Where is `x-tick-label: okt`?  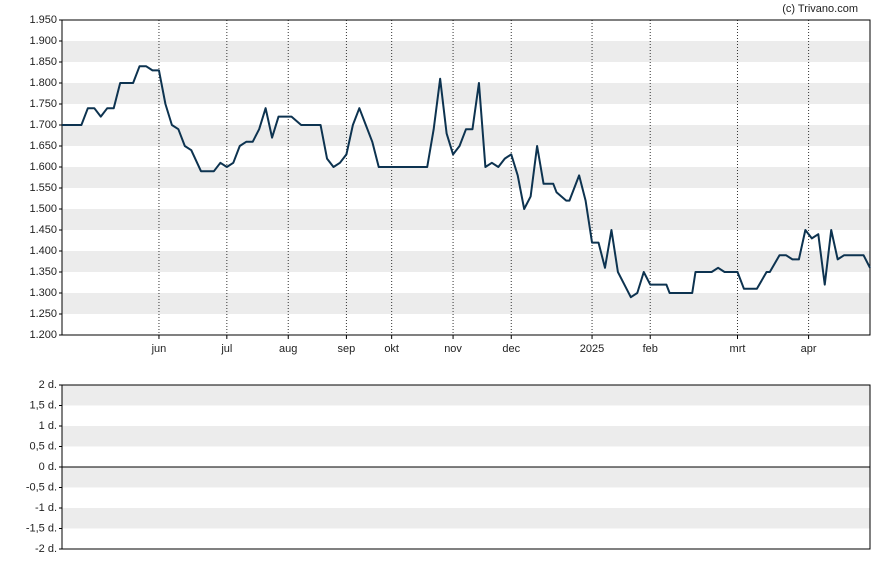 x-tick-label: okt is located at coordinates (391, 349).